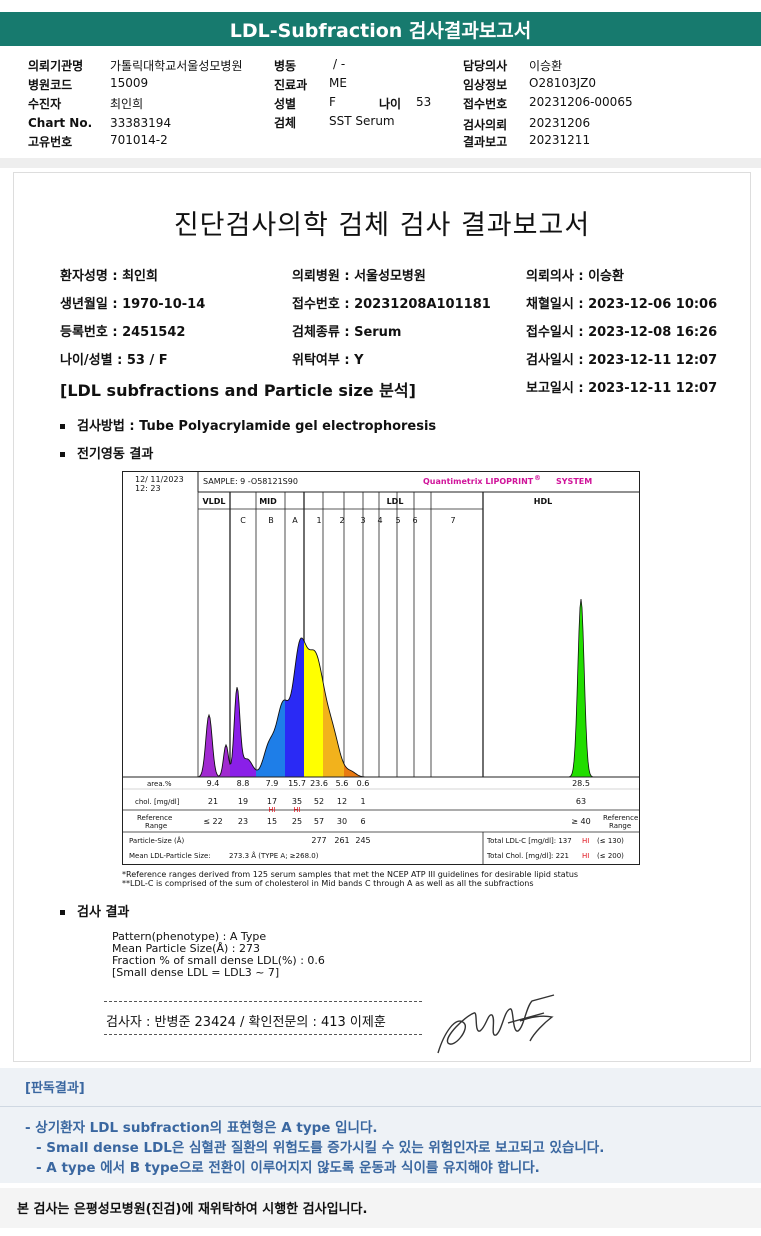 Image resolution: width=761 pixels, height=1236 pixels. What do you see at coordinates (581, 102) in the screenshot?
I see `header-value: 20231206-00065` at bounding box center [581, 102].